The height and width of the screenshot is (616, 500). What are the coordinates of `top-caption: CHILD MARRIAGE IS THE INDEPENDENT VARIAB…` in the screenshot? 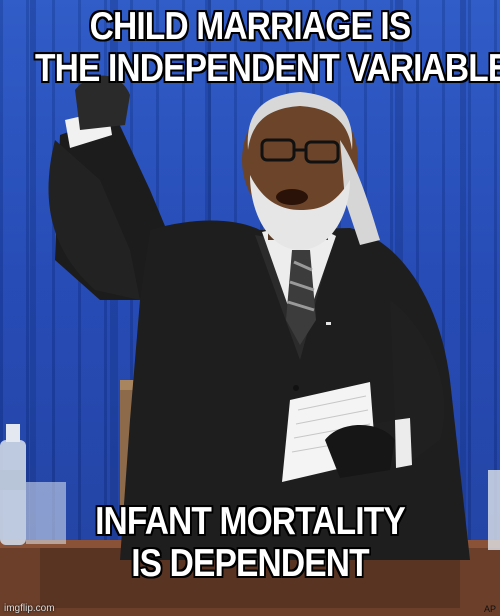 It's located at (267, 47).